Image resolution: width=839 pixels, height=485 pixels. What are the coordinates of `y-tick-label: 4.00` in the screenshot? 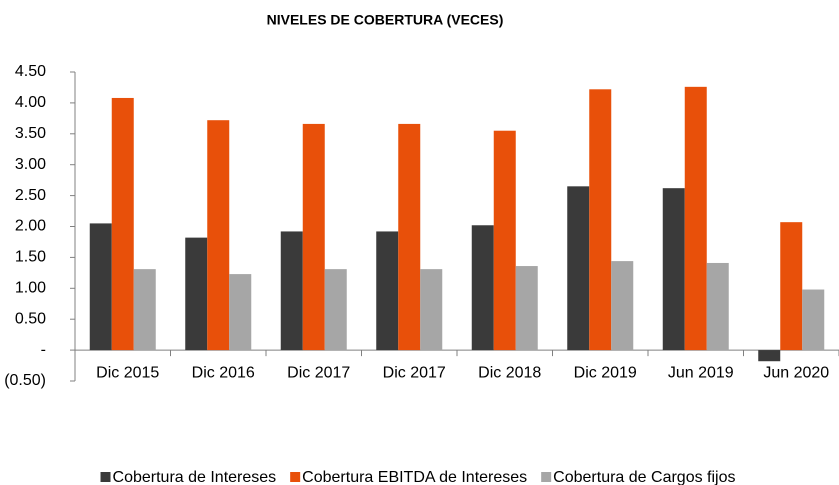 It's located at (30, 102).